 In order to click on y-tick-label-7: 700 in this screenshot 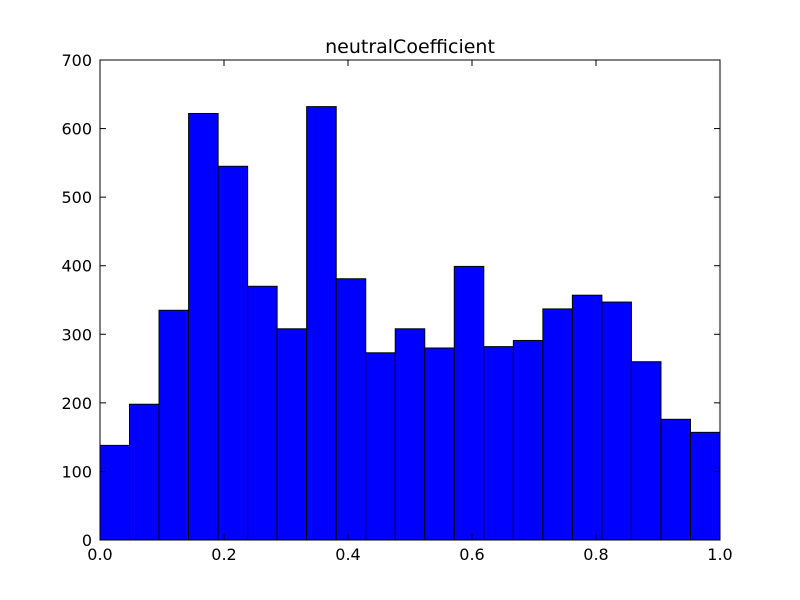, I will do `click(76, 60)`.